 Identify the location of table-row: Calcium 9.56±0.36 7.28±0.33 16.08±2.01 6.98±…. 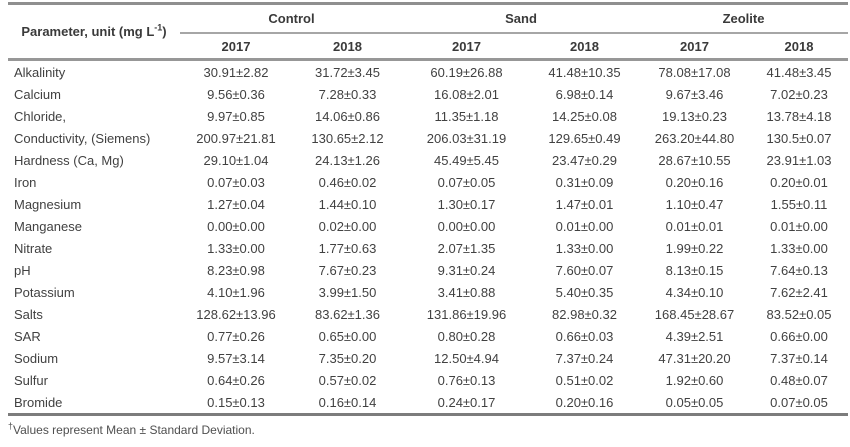
(428, 94).